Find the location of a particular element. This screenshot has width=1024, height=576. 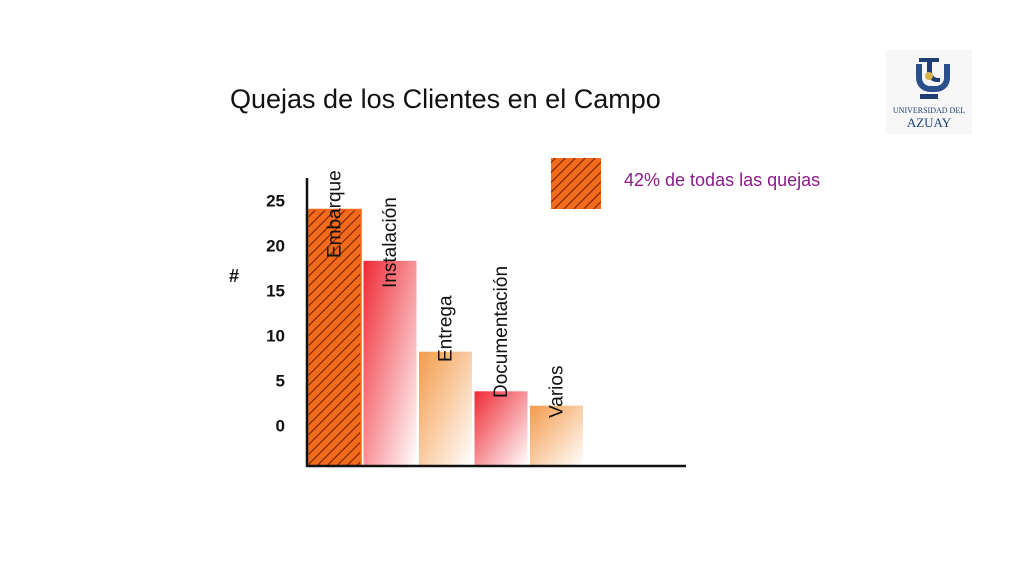

category-label: Entrega is located at coordinates (446, 328).